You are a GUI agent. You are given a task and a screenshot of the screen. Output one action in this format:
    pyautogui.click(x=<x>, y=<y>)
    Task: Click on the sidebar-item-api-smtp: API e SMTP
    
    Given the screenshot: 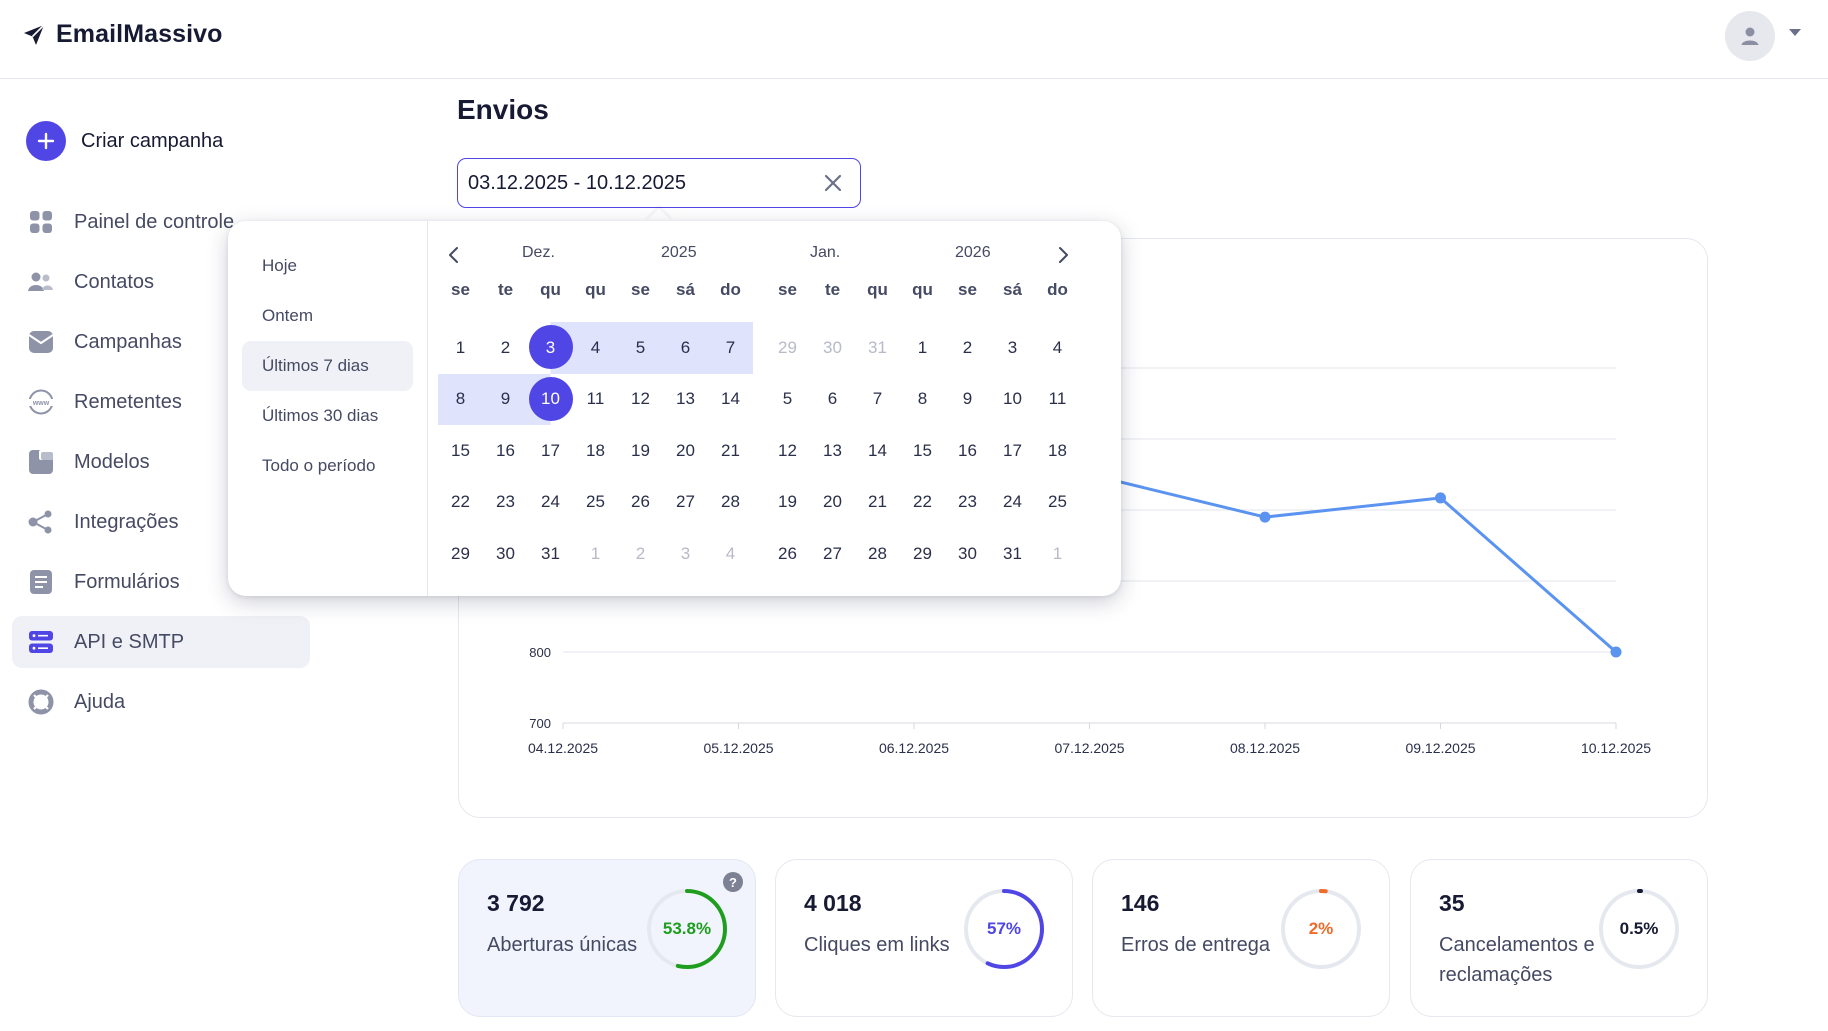 What is the action you would take?
    pyautogui.click(x=161, y=642)
    